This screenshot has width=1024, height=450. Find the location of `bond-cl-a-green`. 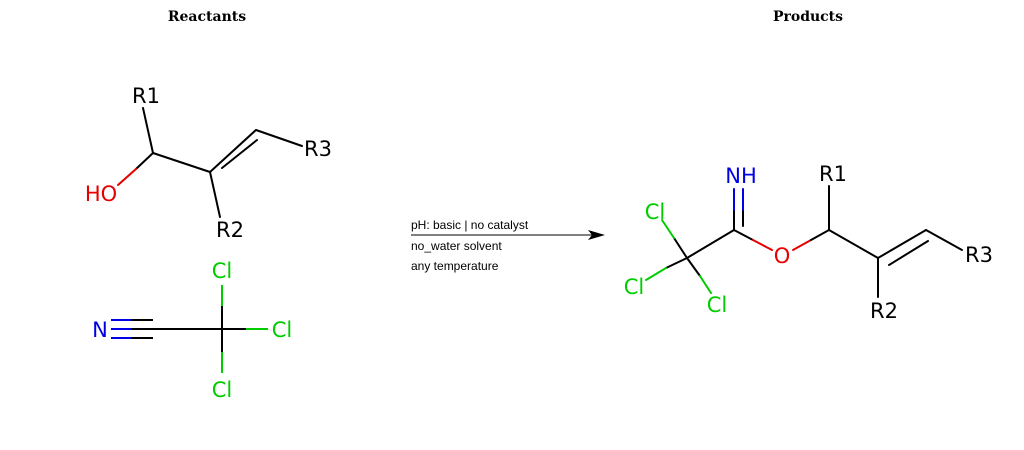

bond-cl-a-green is located at coordinates (668, 229).